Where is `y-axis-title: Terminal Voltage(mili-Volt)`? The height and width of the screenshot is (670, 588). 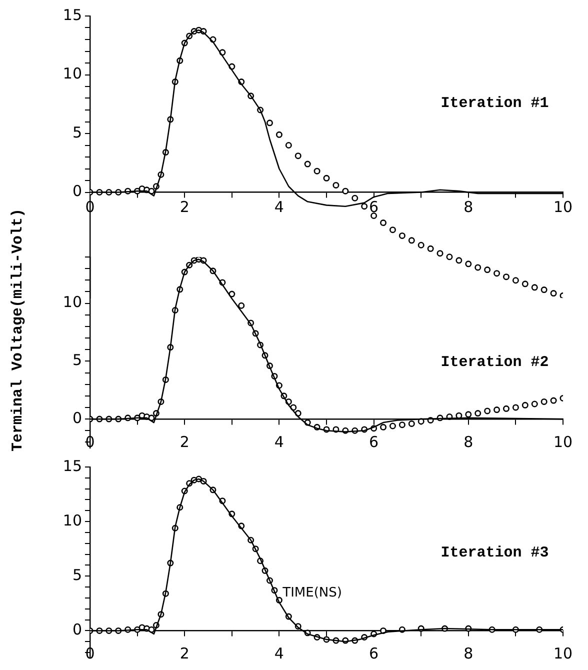
y-axis-title: Terminal Voltage(mili-Volt) is located at coordinates (18, 330).